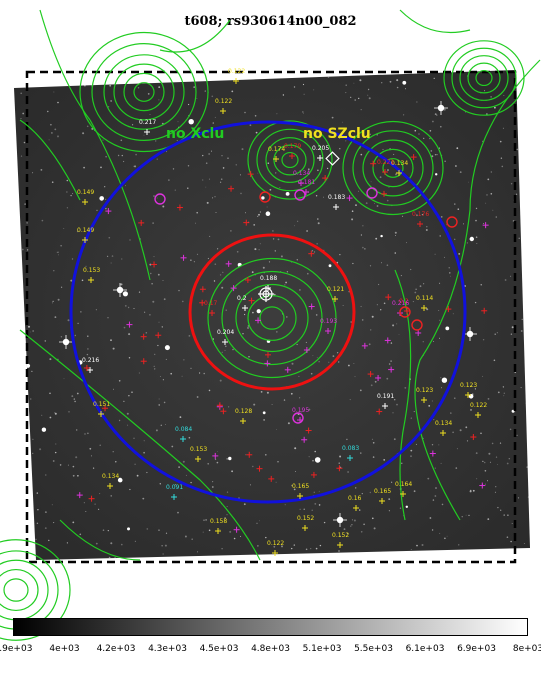 This screenshot has height=673, width=541. I want to click on redshift-label: 0.114, so click(424, 298).